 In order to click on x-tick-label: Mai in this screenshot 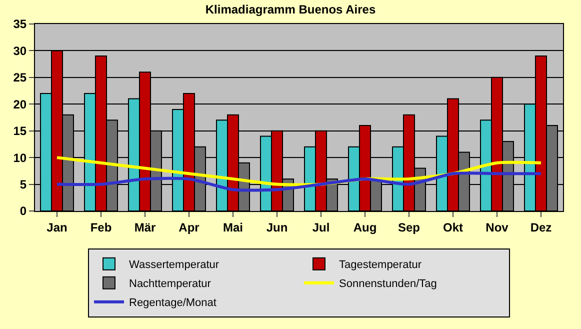, I will do `click(233, 227)`.